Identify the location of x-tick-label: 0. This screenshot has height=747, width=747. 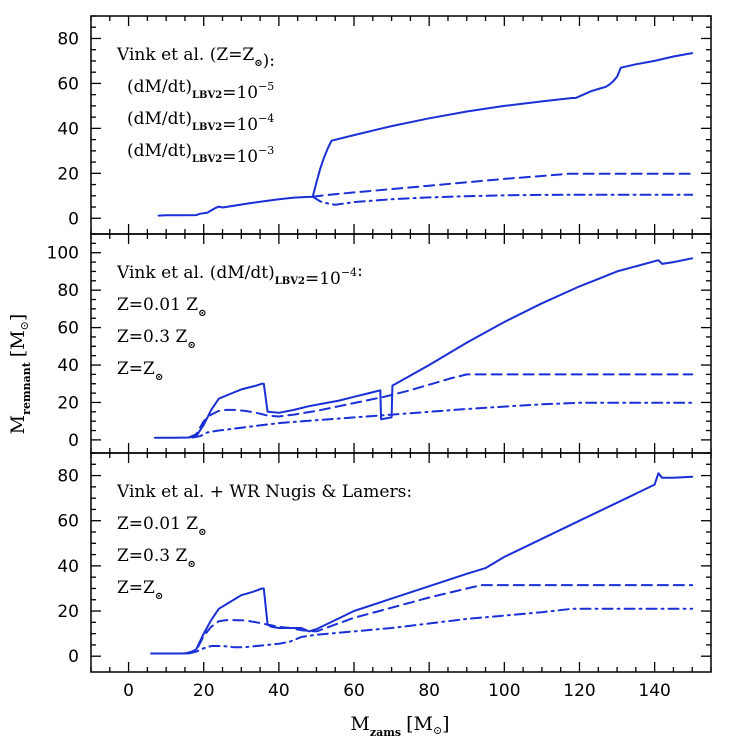
(128, 691).